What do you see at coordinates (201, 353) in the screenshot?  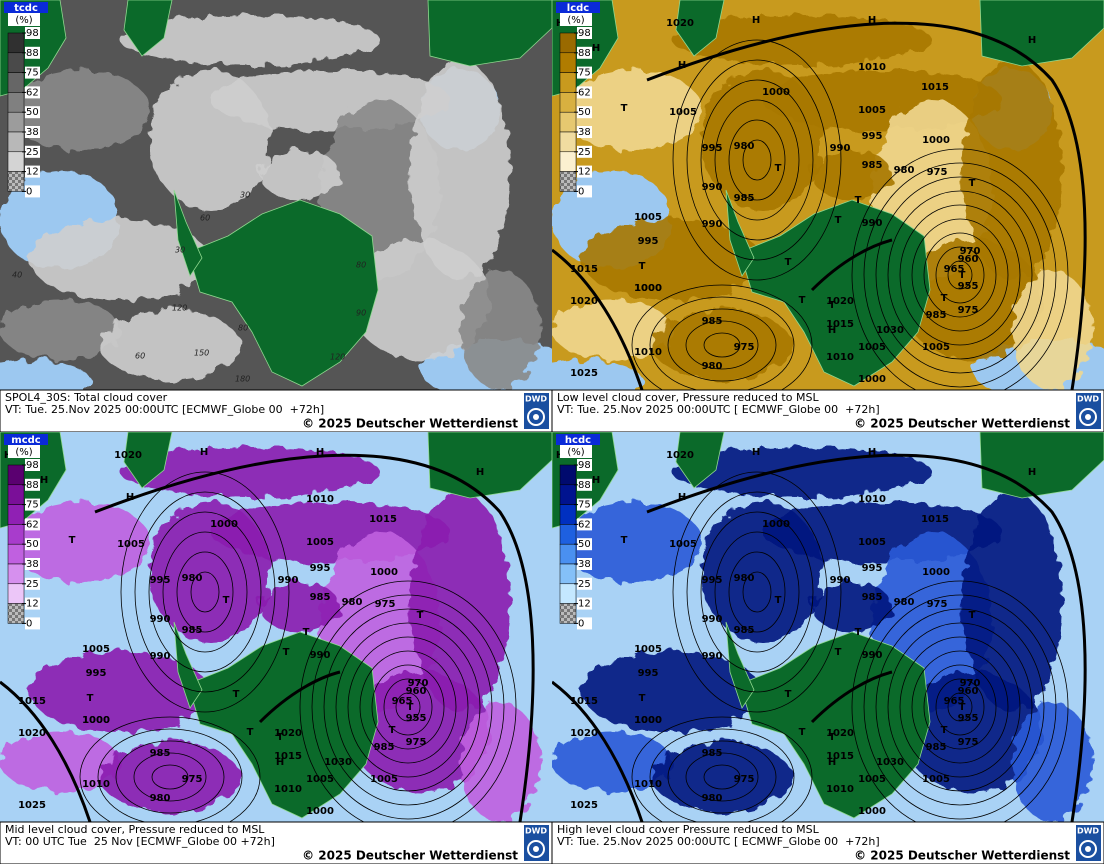 I see `grid-label: 150` at bounding box center [201, 353].